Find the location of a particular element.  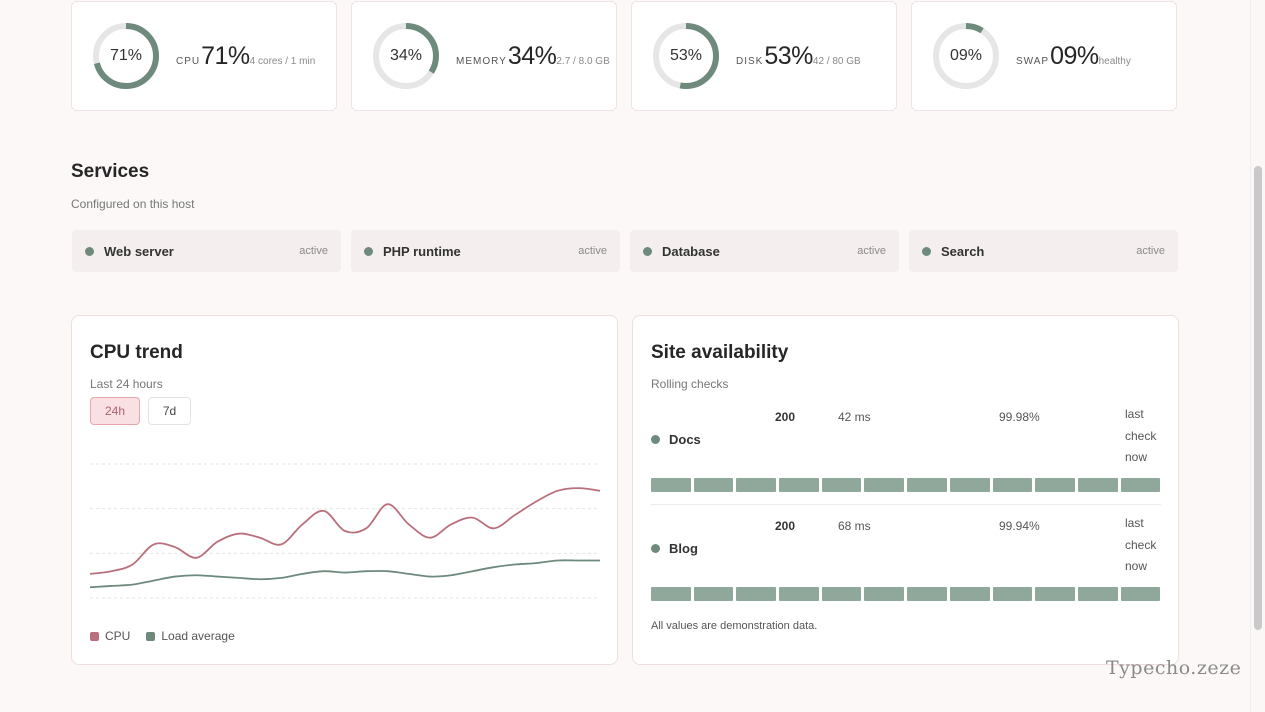

service-name: Web server is located at coordinates (139, 251).